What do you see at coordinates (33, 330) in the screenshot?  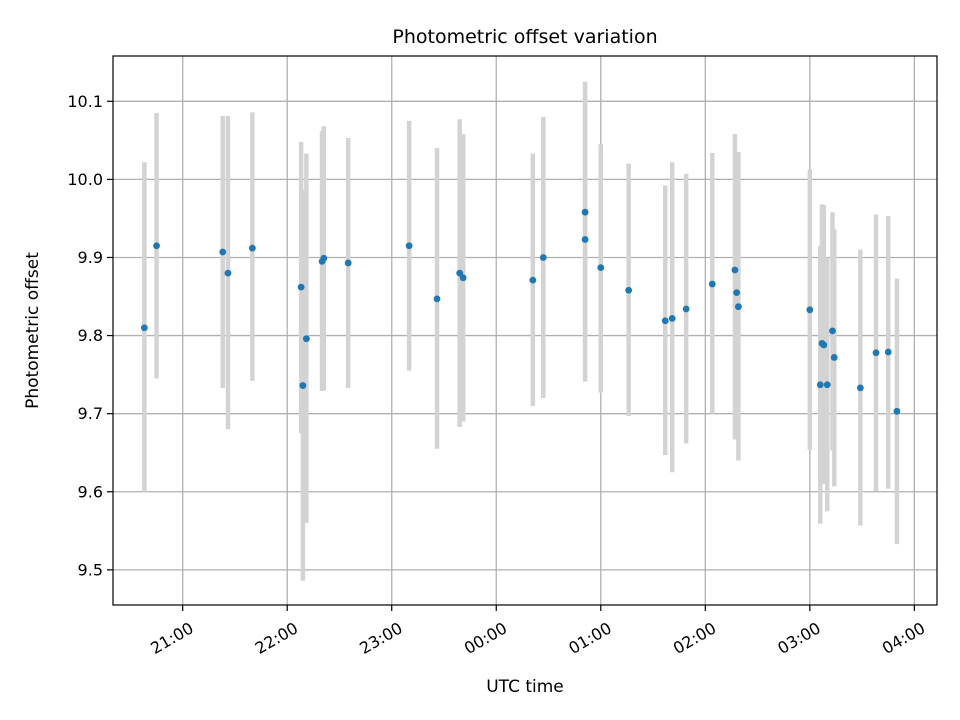 I see `y-axis-label: Photometric offset` at bounding box center [33, 330].